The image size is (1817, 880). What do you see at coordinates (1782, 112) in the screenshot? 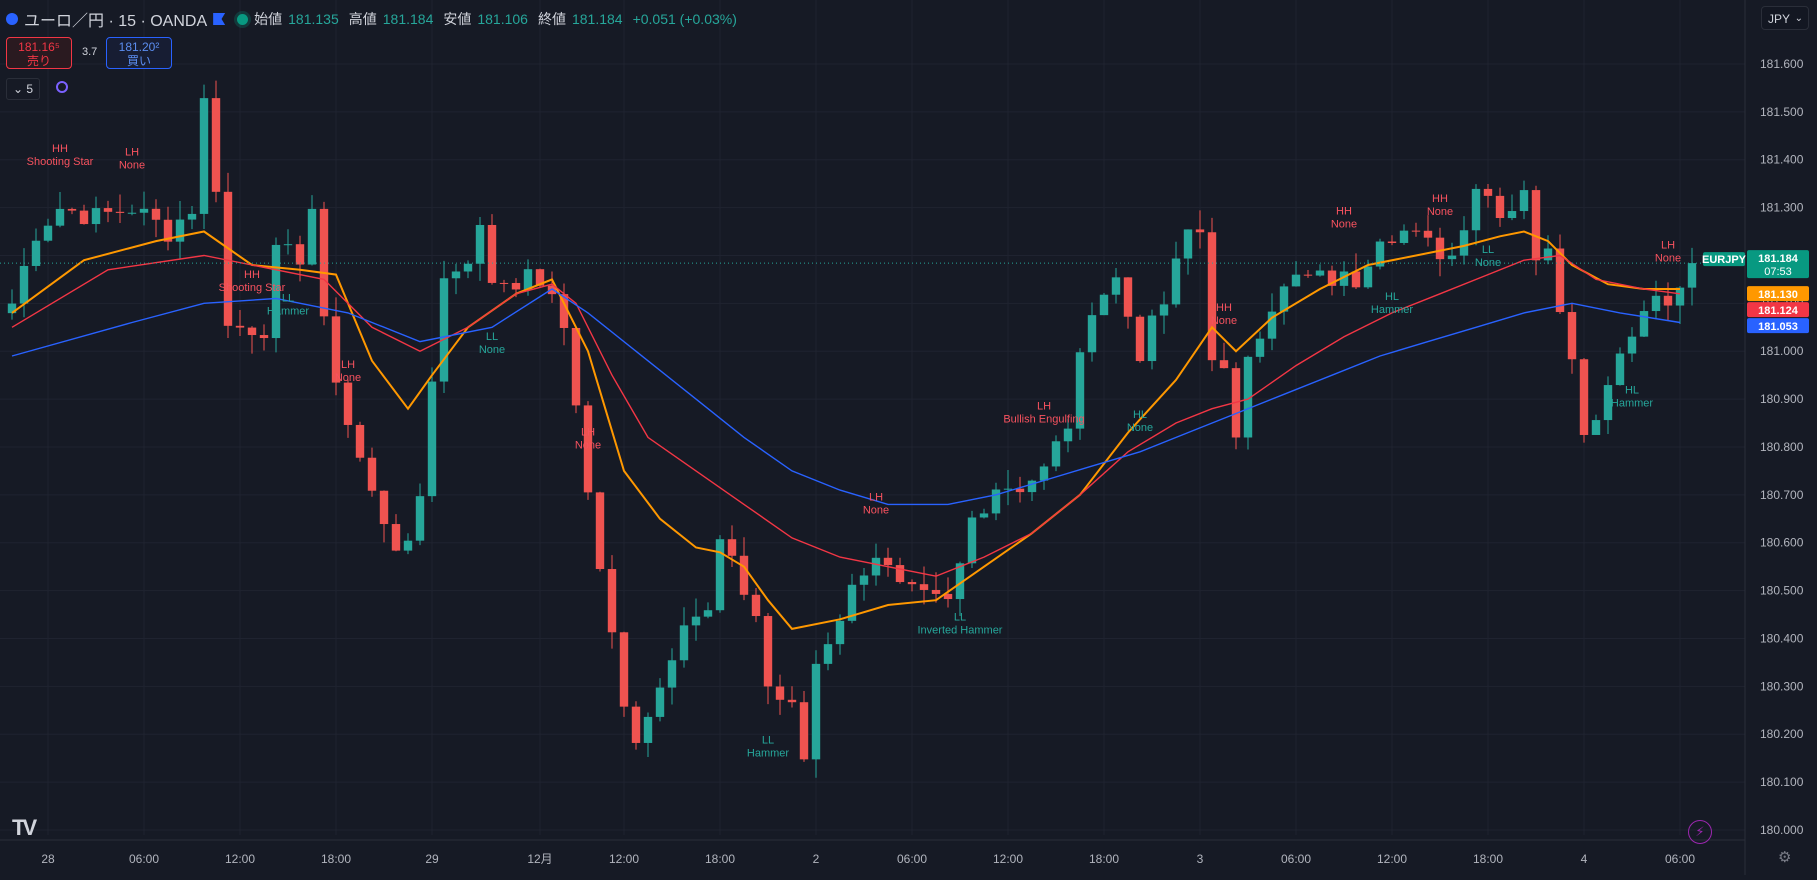
I see `y-tick-label: 181.500` at bounding box center [1782, 112].